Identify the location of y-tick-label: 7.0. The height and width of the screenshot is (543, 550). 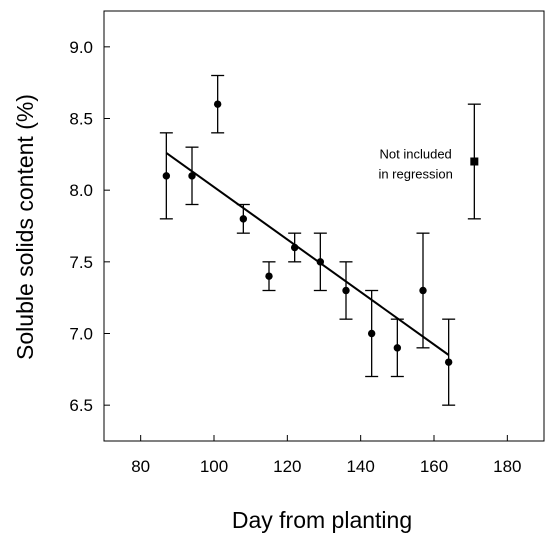
(81, 334).